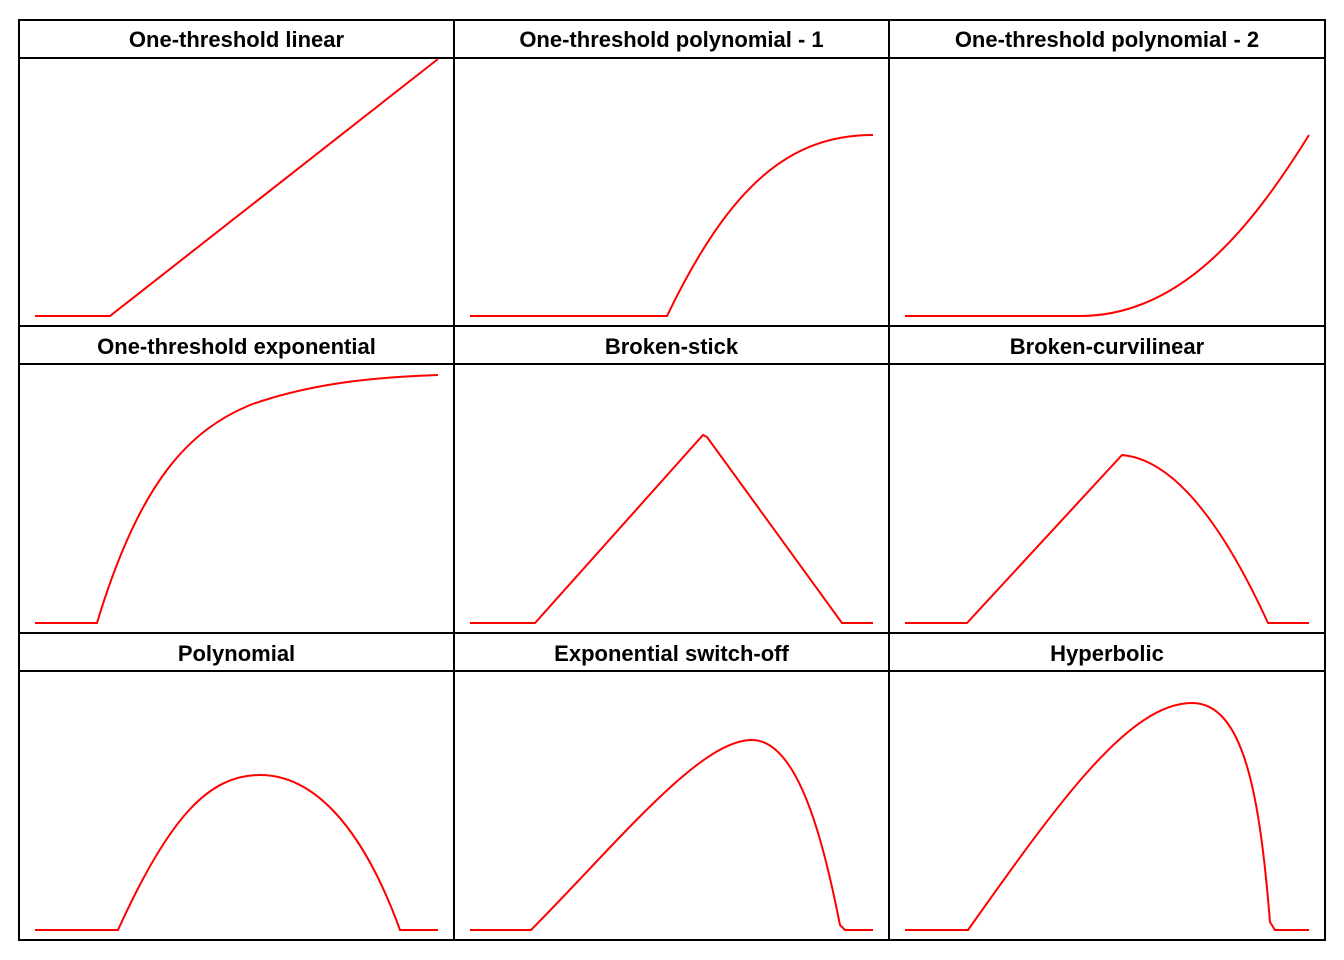 Image resolution: width=1344 pixels, height=960 pixels. Describe the element at coordinates (672, 346) in the screenshot. I see `panel-title: Broken-stick` at that location.